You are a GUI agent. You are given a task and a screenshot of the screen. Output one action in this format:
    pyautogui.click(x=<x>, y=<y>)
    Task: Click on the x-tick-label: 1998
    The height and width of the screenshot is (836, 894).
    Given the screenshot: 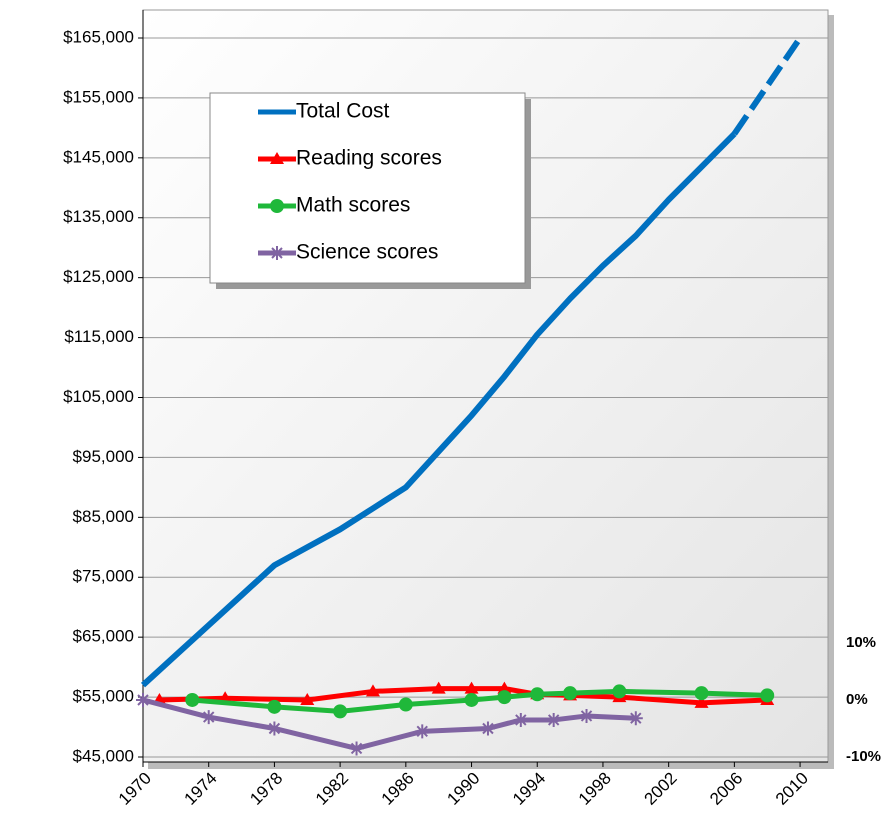 What is the action you would take?
    pyautogui.click(x=595, y=789)
    